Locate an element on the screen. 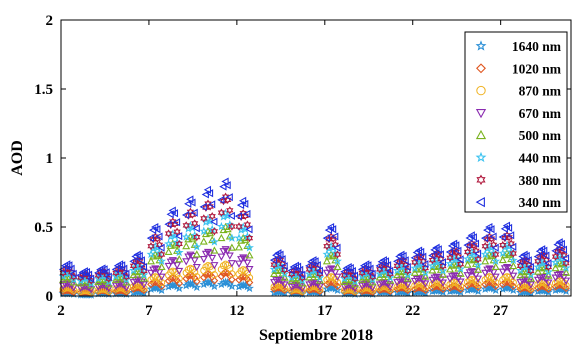  legend-marker is located at coordinates (481, 45).